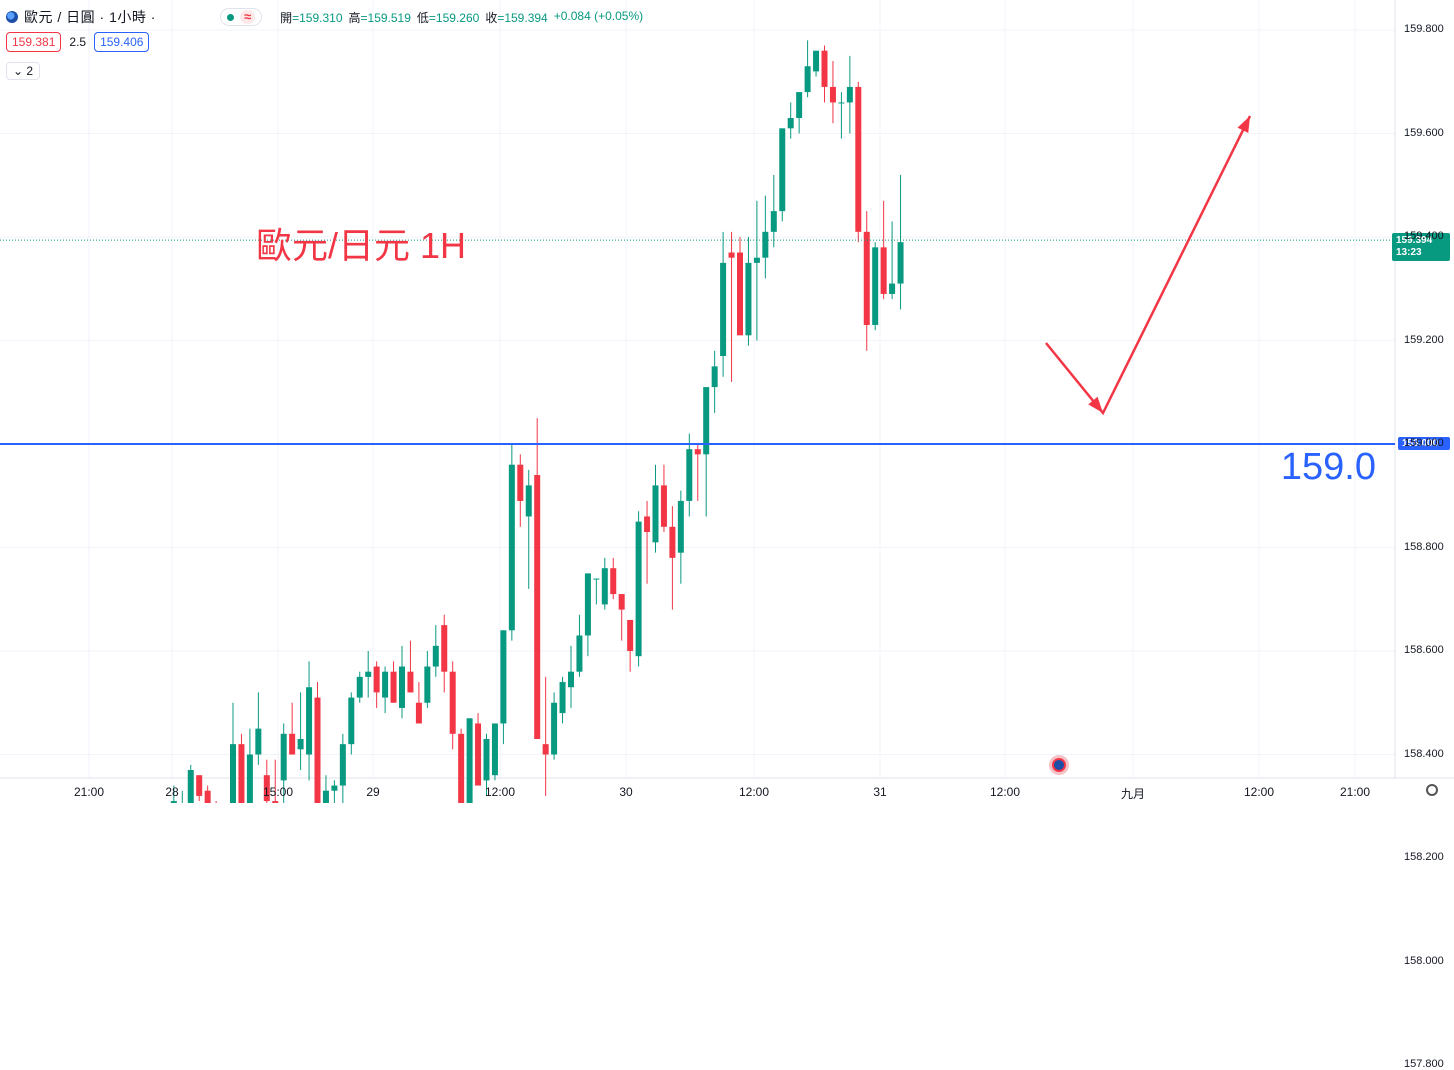 The width and height of the screenshot is (1454, 1070). What do you see at coordinates (448, 17) in the screenshot?
I see `ohlc-item: 低=159.260` at bounding box center [448, 17].